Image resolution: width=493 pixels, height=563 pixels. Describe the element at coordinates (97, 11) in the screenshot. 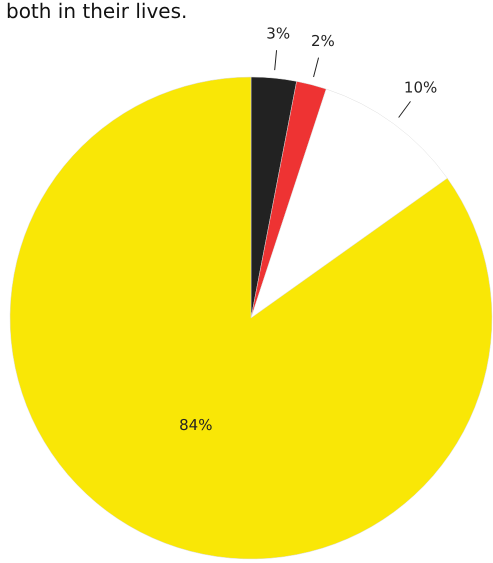

I see `chart-title: both in their lives.` at that location.